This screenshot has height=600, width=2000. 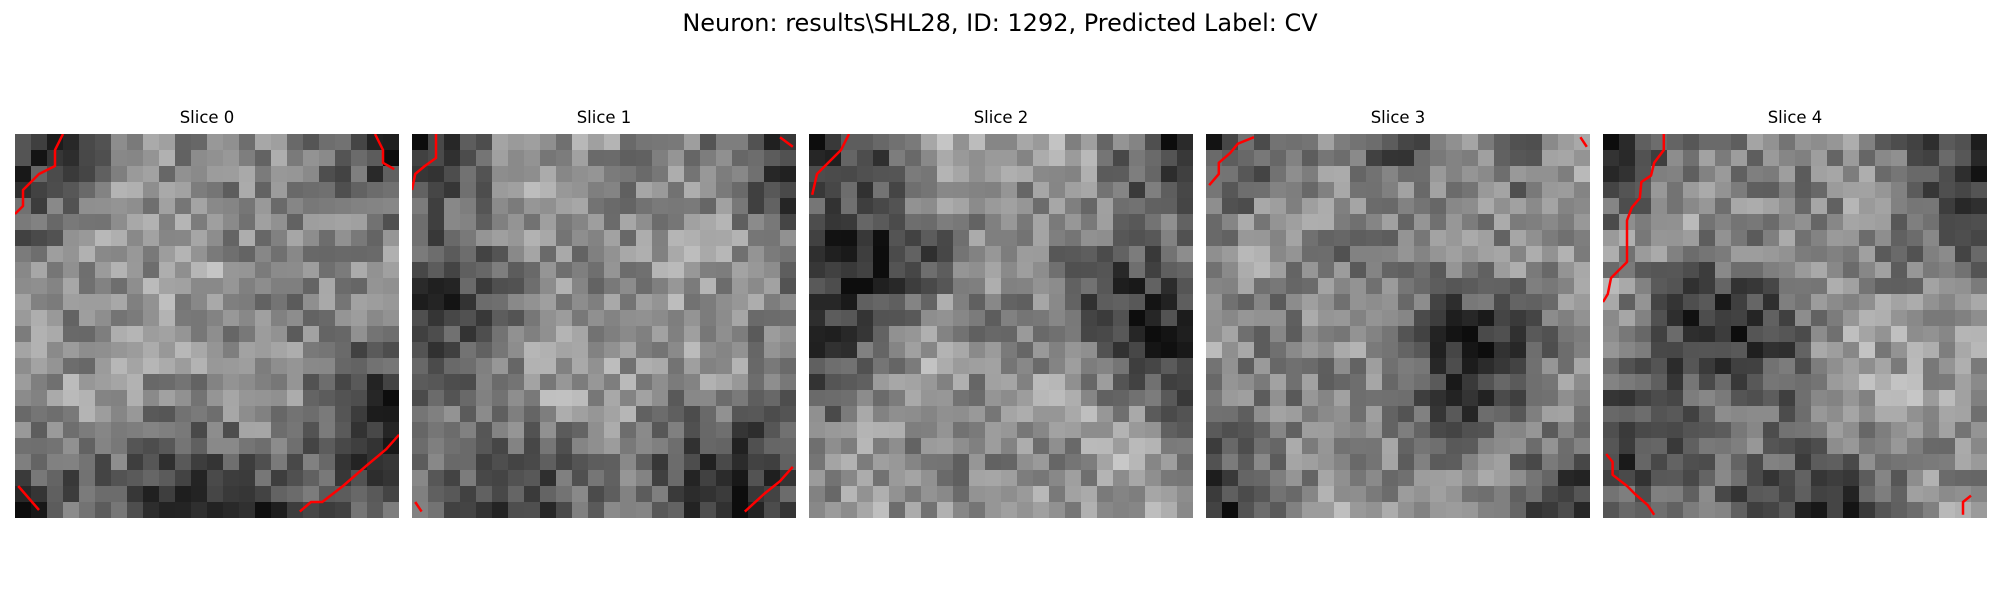 What do you see at coordinates (1001, 117) in the screenshot?
I see `slice-title: Slice 2` at bounding box center [1001, 117].